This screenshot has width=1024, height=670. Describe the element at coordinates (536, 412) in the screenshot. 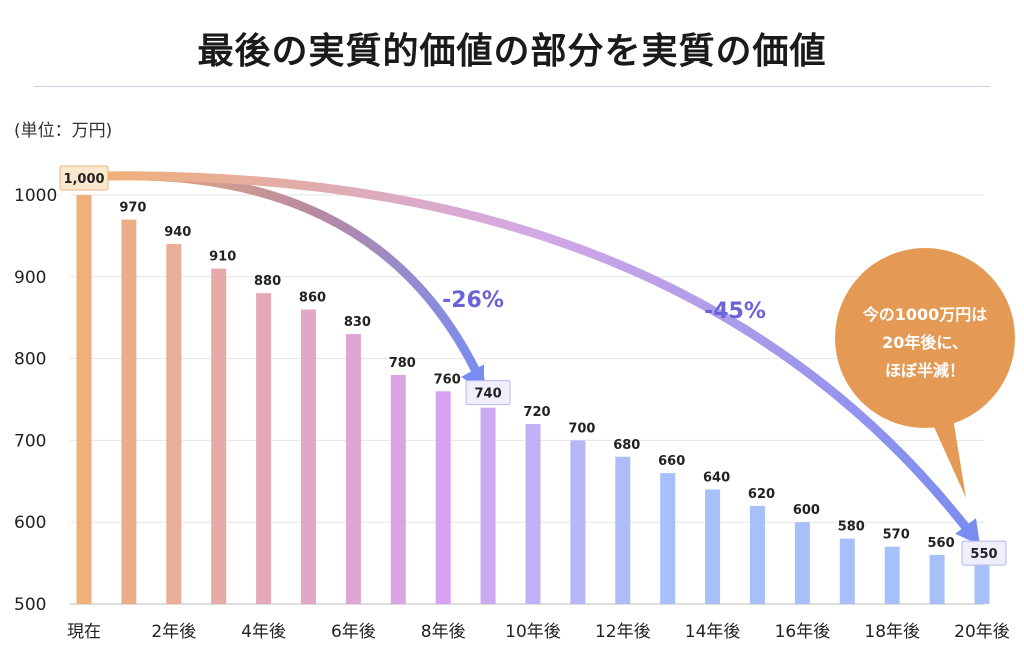

I see `value-label: 720` at that location.